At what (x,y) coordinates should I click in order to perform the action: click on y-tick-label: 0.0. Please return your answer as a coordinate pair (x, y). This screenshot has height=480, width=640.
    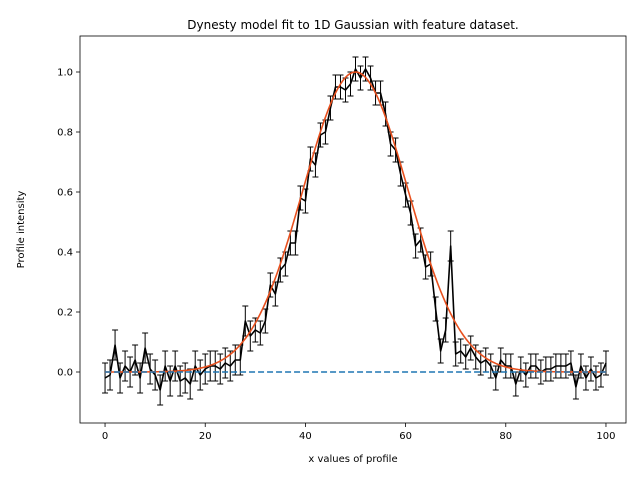
    Looking at the image, I should click on (65, 373).